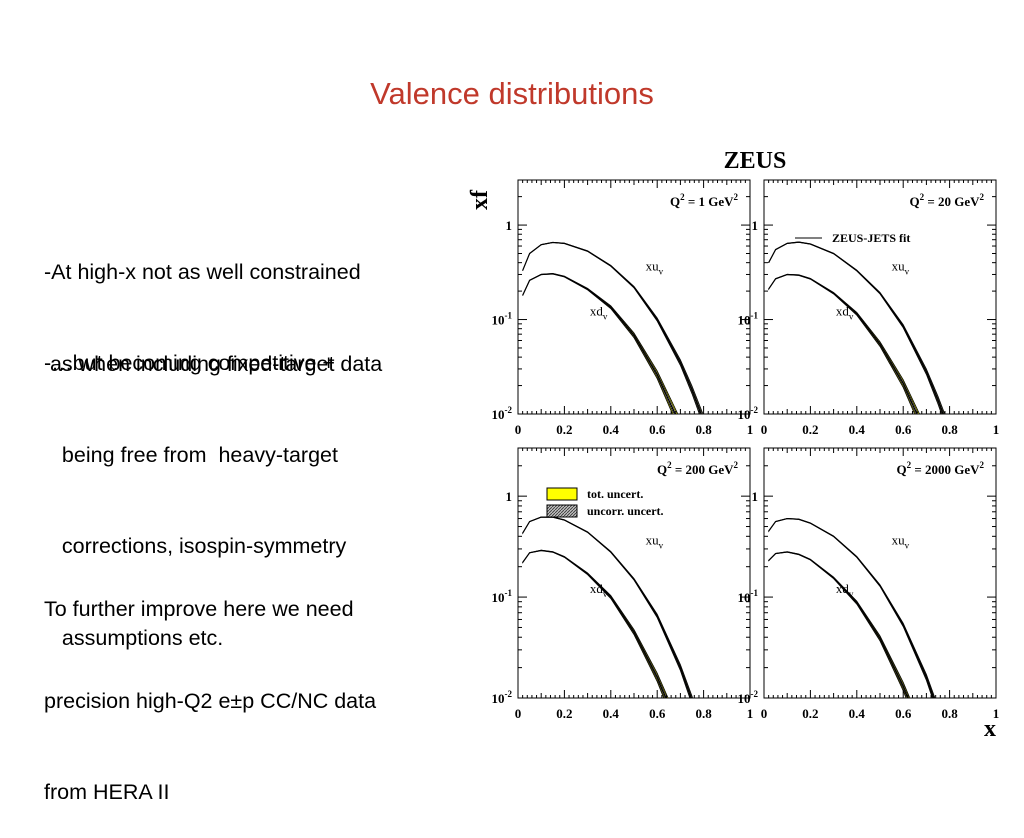 Image resolution: width=1024 pixels, height=838 pixels. What do you see at coordinates (191, 454) in the screenshot?
I see `bullet-2-line-2: being free from heavy-target` at bounding box center [191, 454].